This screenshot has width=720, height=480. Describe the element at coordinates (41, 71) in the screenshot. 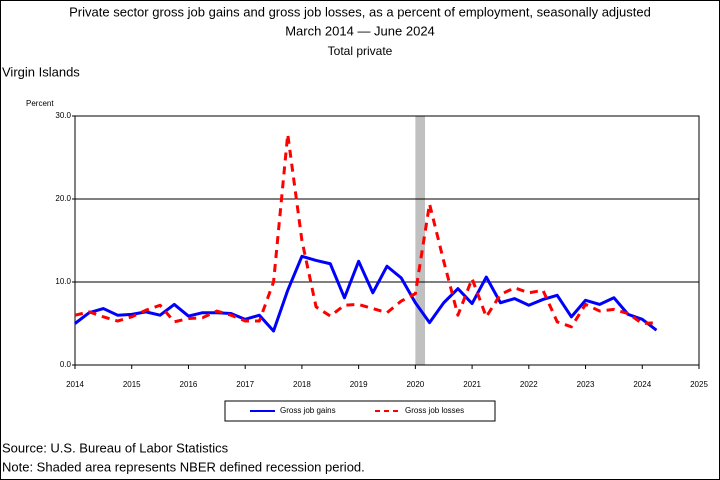

I see `region-label: Virgin Islands` at that location.